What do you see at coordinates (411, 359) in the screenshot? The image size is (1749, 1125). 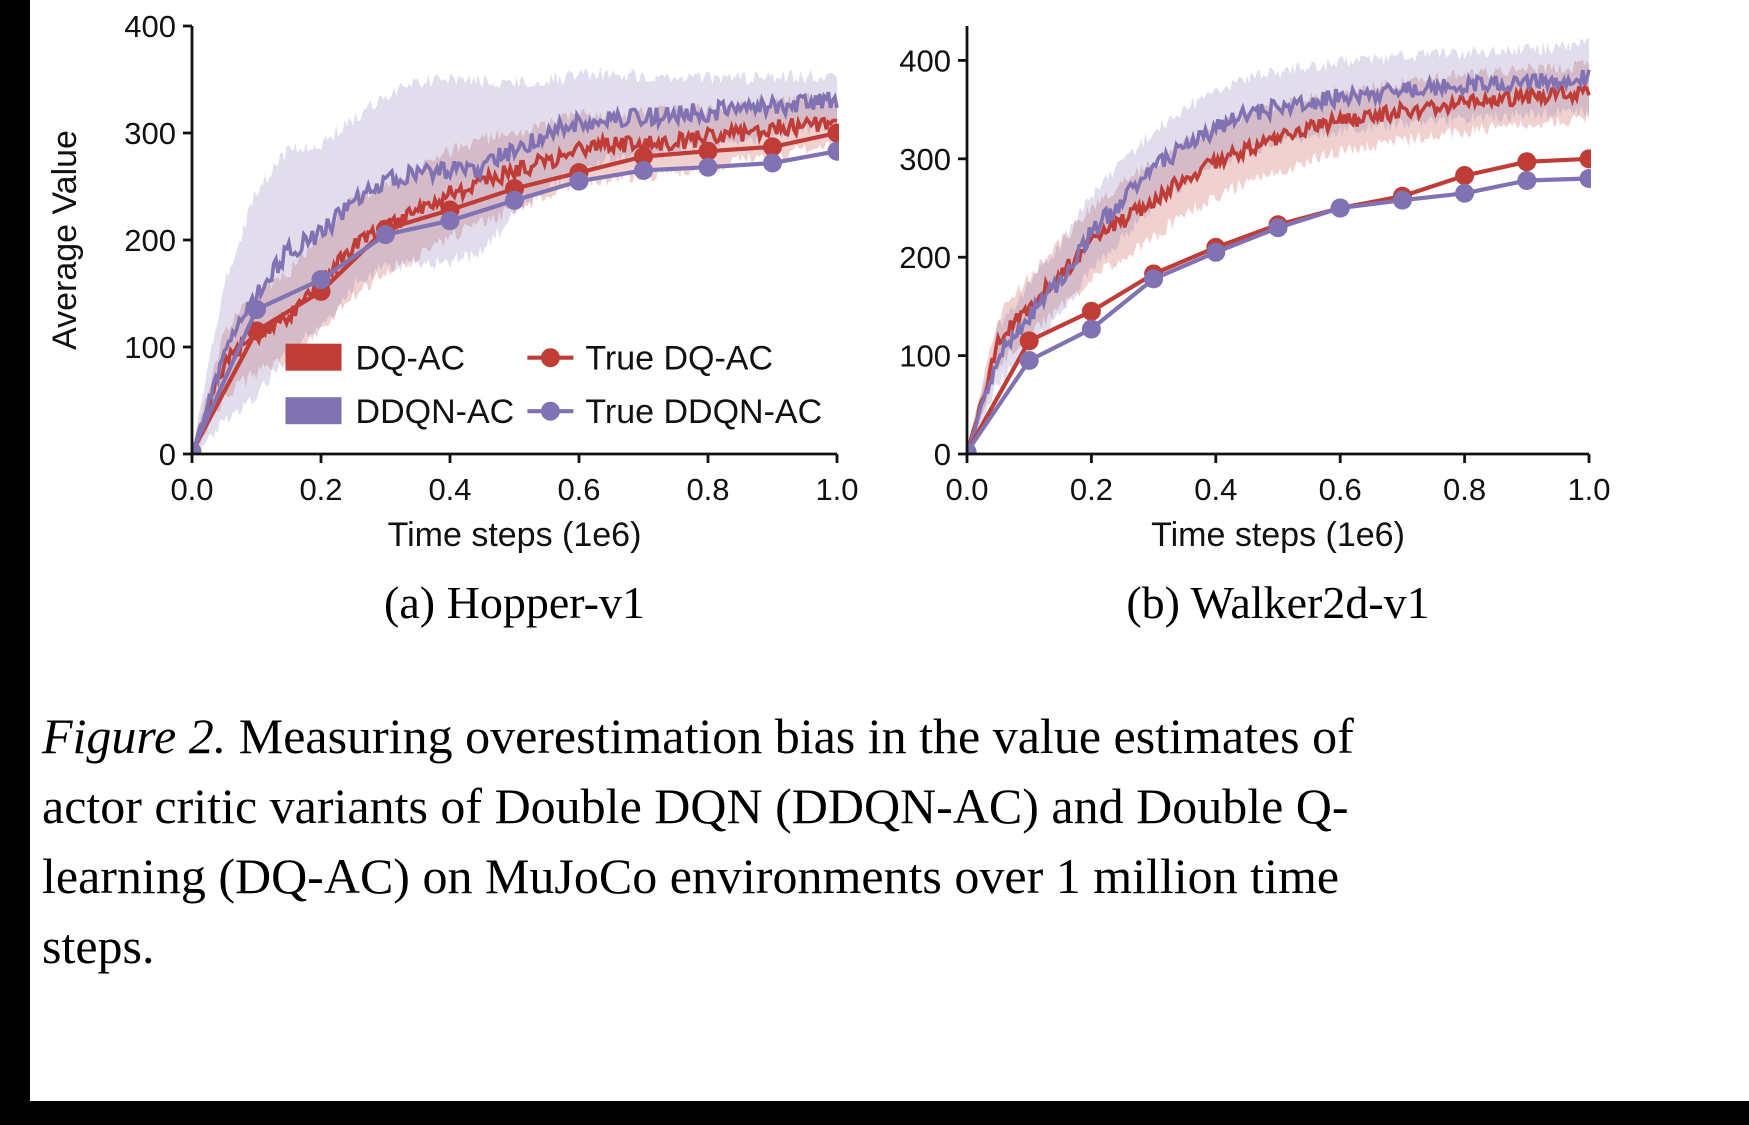 I see `legend-label-dq-ac: DQ-AC` at bounding box center [411, 359].